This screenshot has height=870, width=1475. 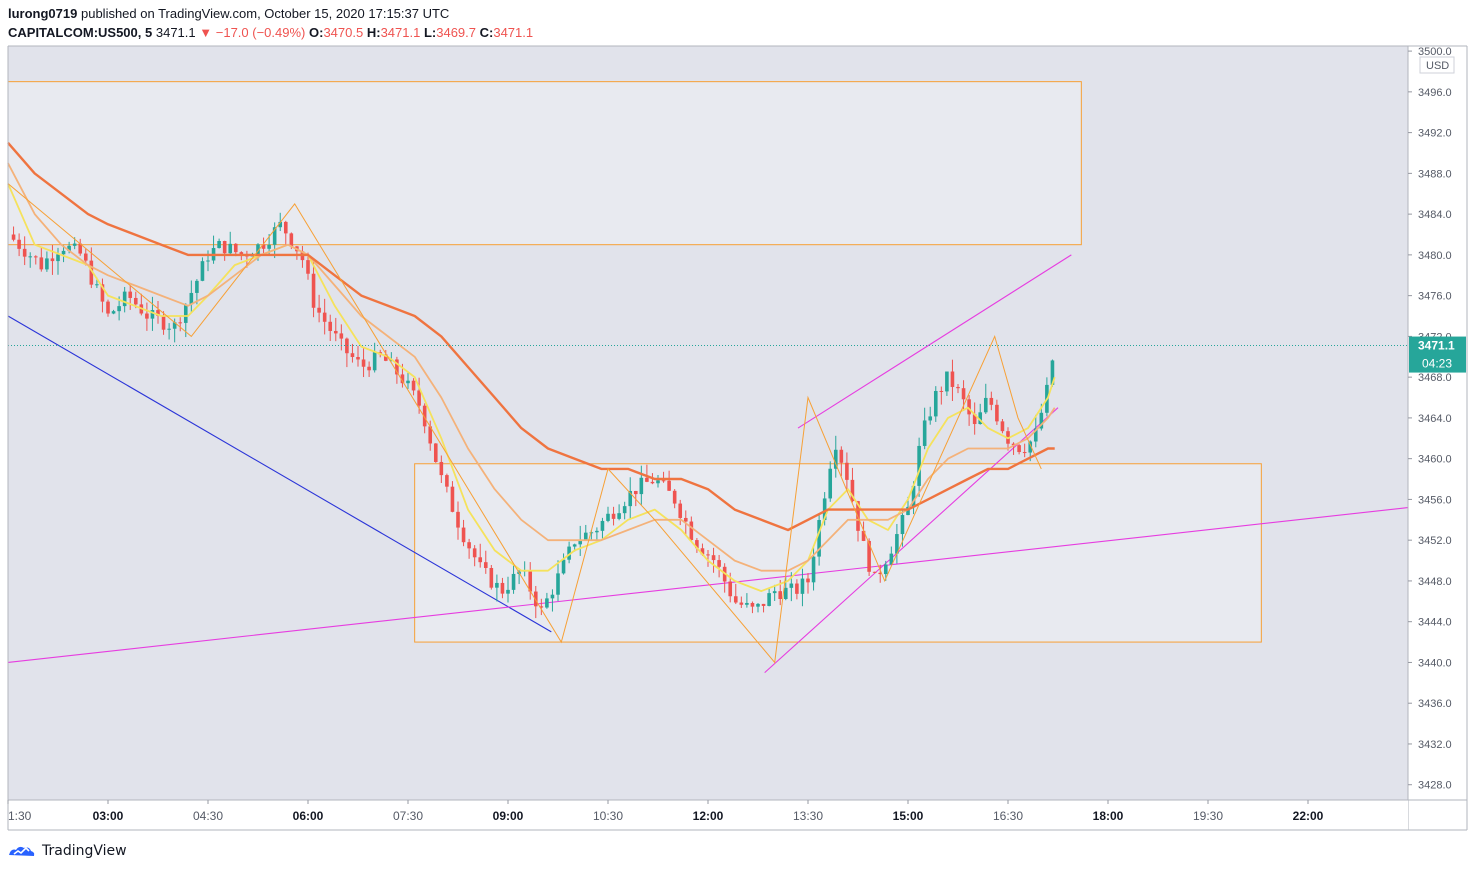 What do you see at coordinates (22, 851) in the screenshot?
I see `tradingview-logo-icon` at bounding box center [22, 851].